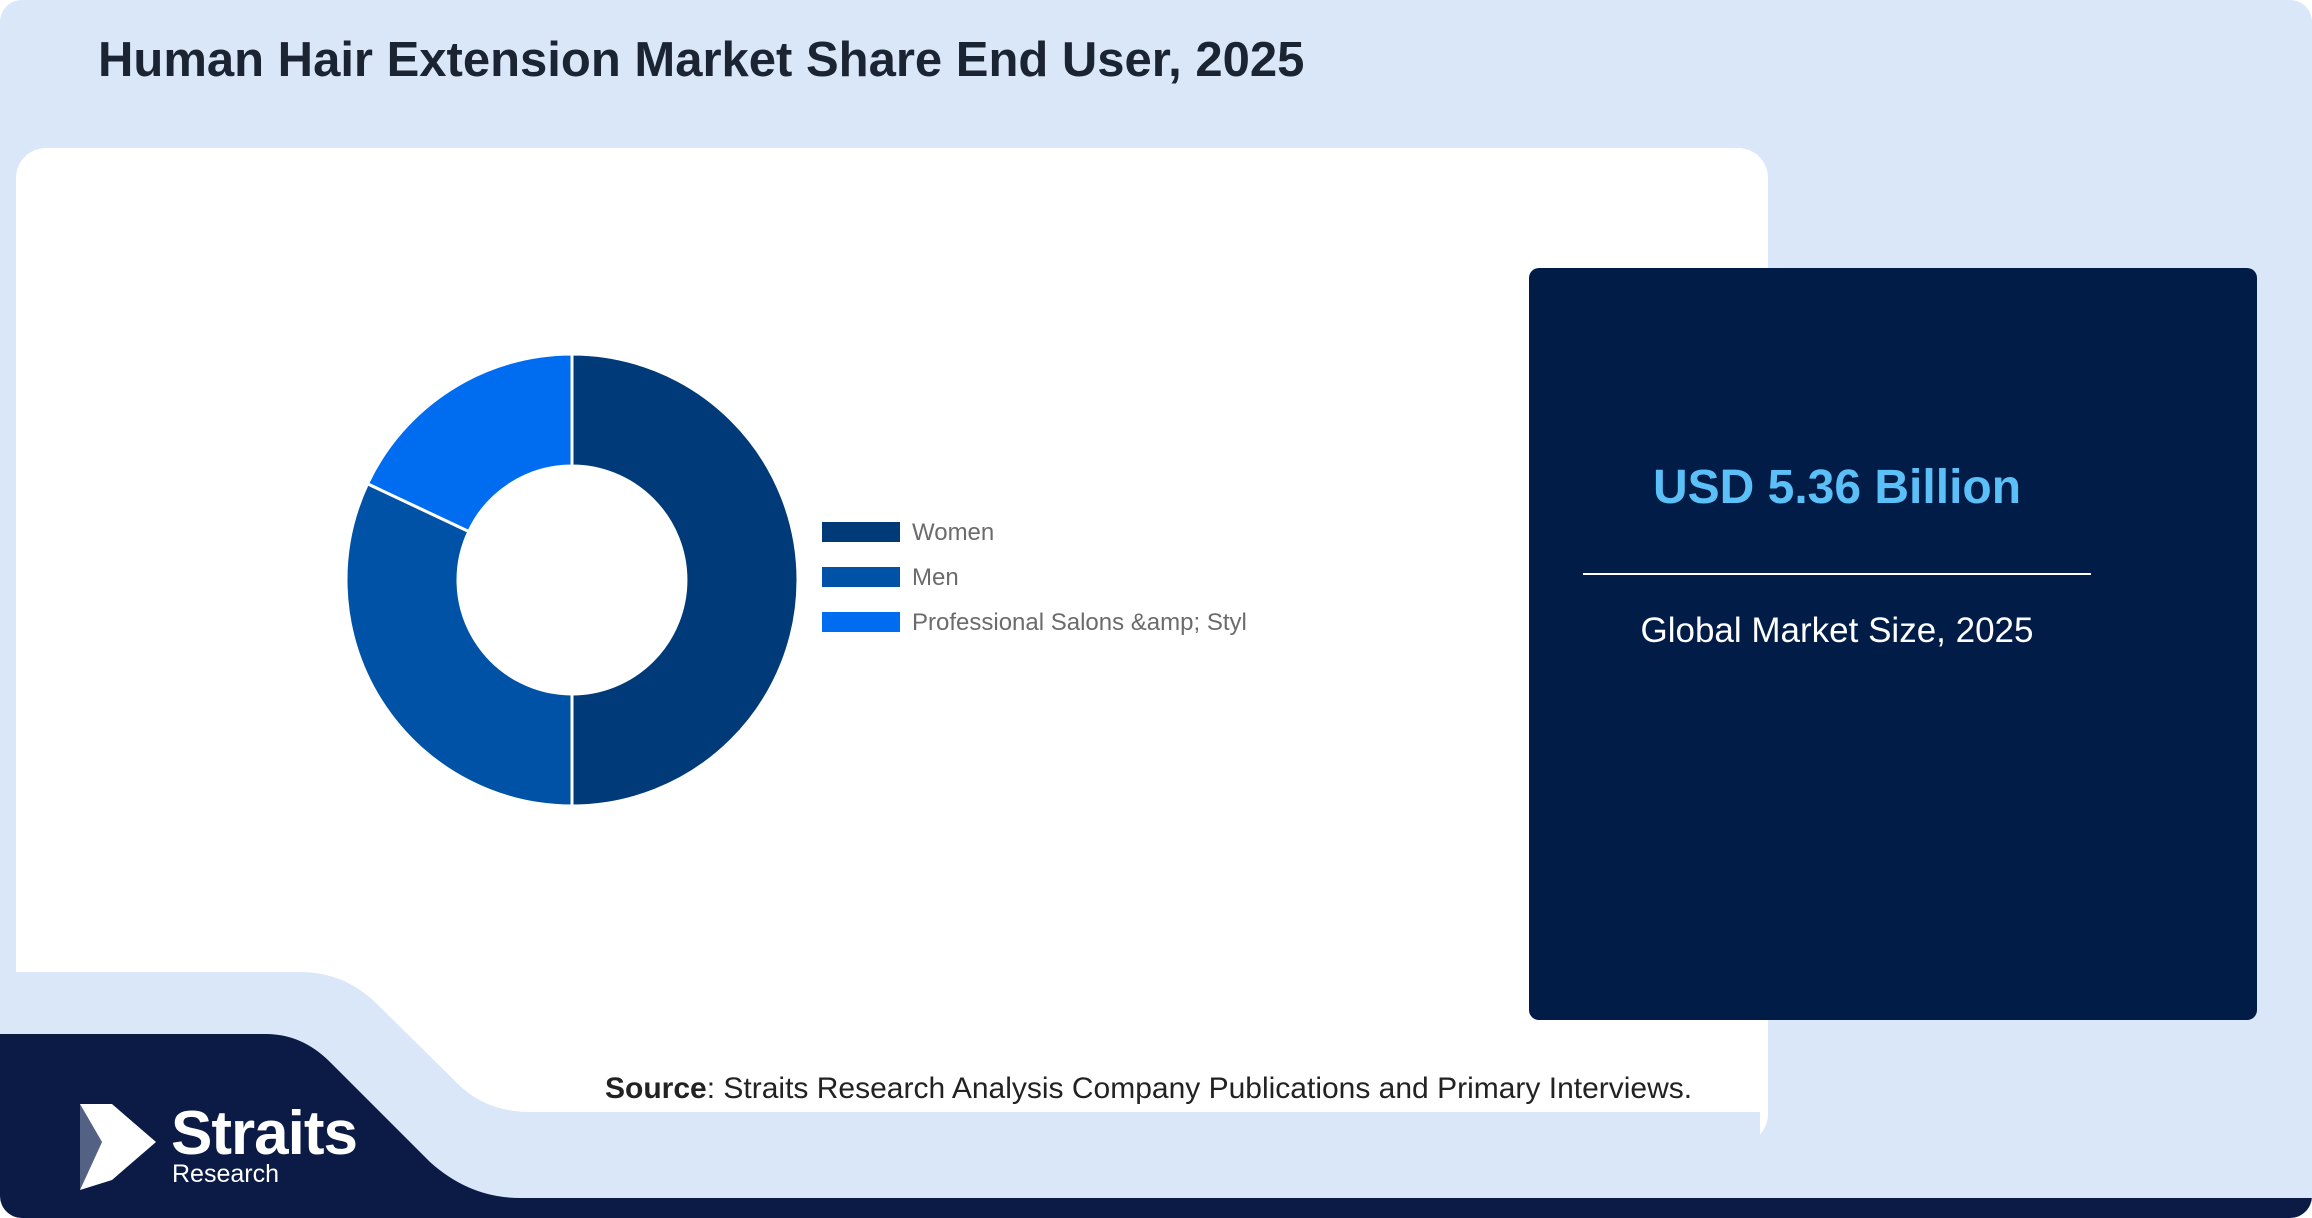  I want to click on donut-chart: Women Men Professional Salons &amp; Styl, so click(795, 580).